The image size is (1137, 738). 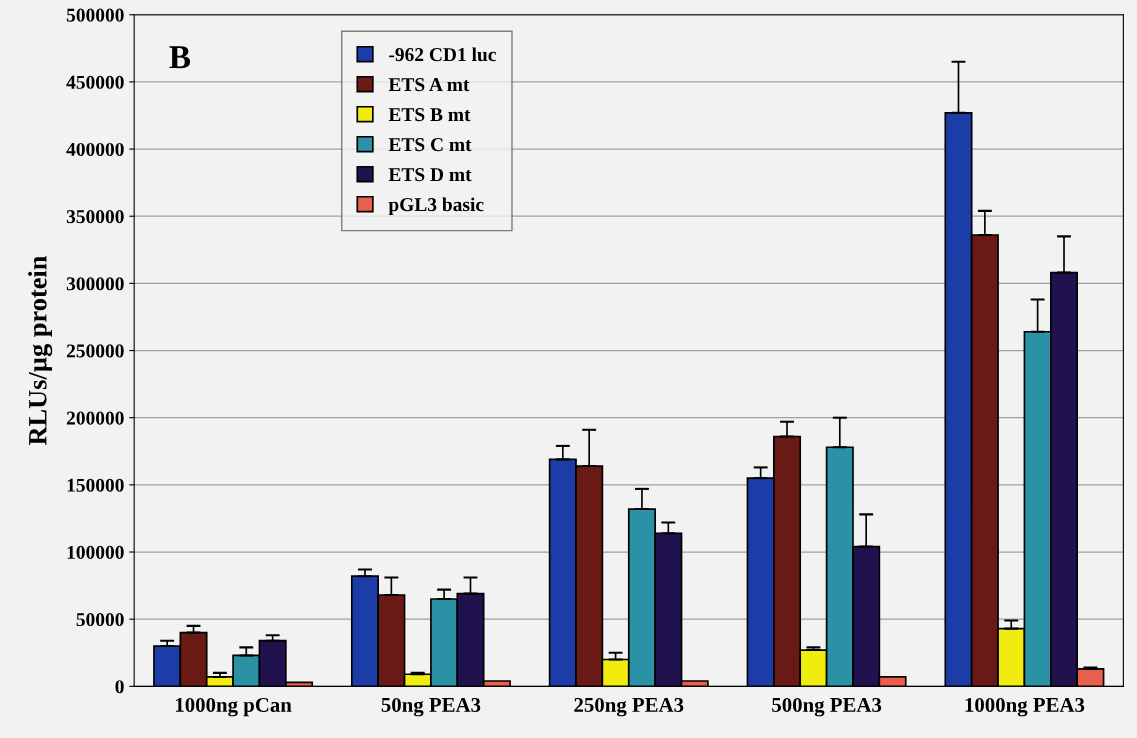 What do you see at coordinates (100, 620) in the screenshot?
I see `y-tick-label: 50000` at bounding box center [100, 620].